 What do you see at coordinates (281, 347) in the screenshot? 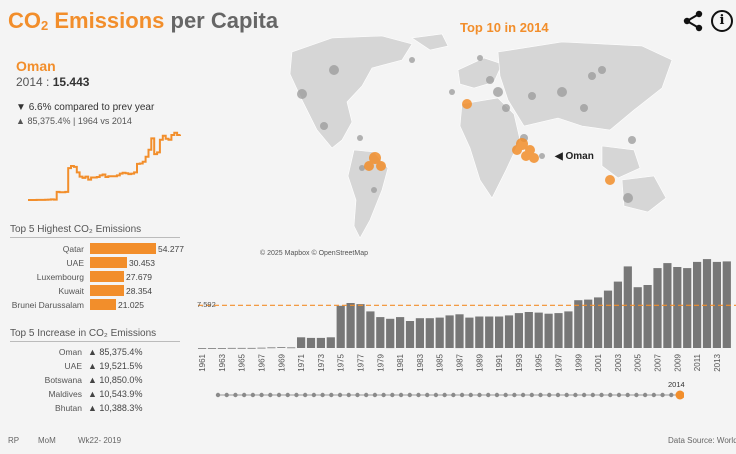
I see `bar-1969` at bounding box center [281, 347].